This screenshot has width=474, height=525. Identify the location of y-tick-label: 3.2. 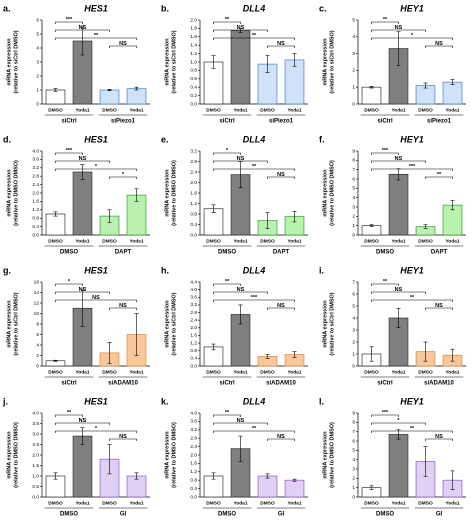
(193, 430).